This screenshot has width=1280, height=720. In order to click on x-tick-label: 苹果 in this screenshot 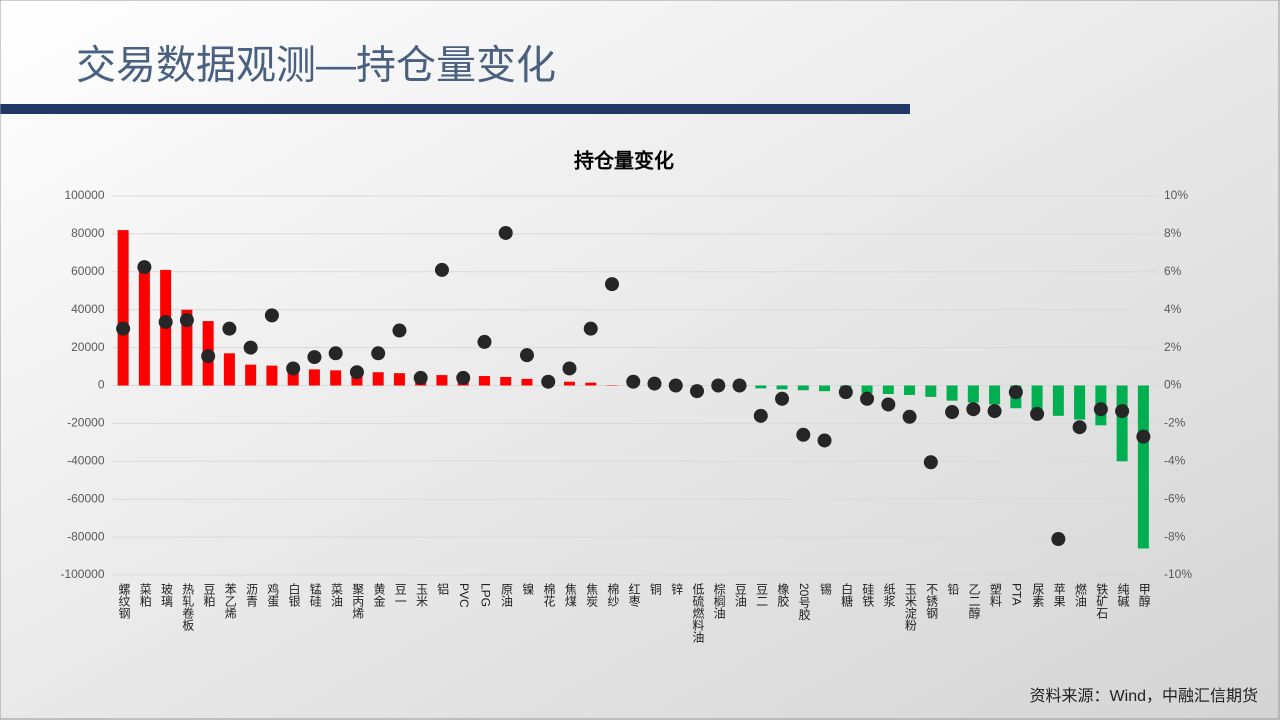, I will do `click(1059, 595)`.